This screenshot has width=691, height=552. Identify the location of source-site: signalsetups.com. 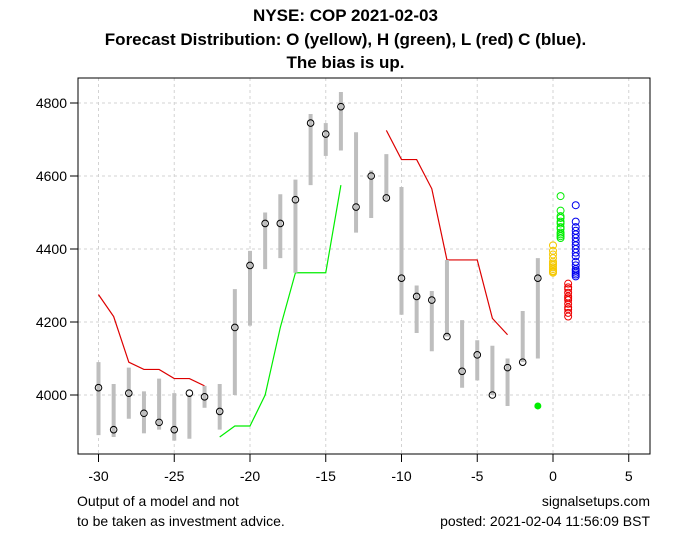
(595, 501).